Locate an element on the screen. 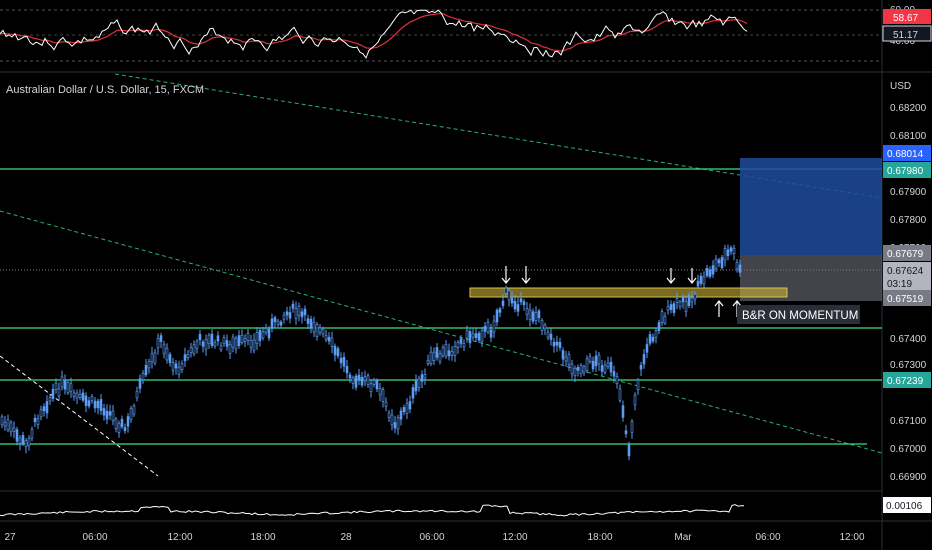 This screenshot has width=932, height=550. trendline-white is located at coordinates (79, 416).